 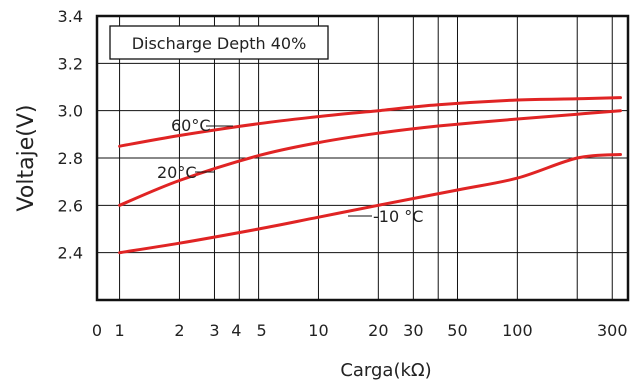 I want to click on x-axis-title: Carga(kΩ), so click(x=385, y=370).